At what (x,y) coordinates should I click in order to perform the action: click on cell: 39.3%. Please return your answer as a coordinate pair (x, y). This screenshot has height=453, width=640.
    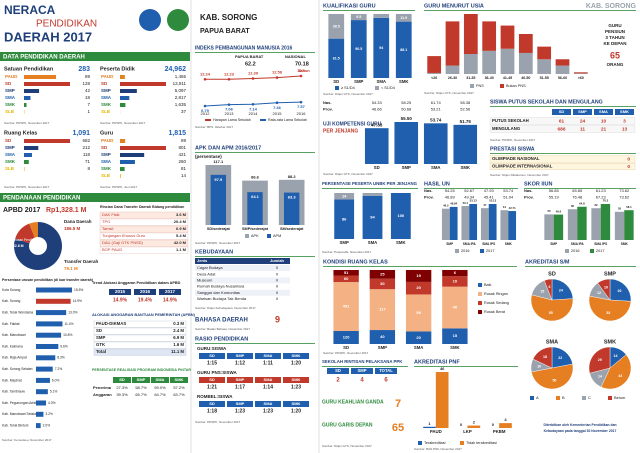
    Looking at the image, I should click on (122, 394).